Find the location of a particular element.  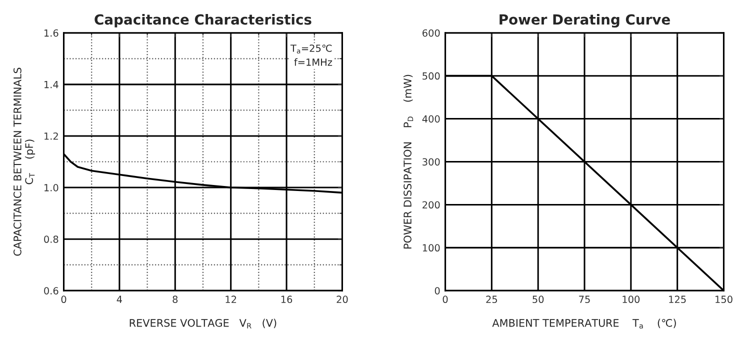

y-tick-label: 300 is located at coordinates (431, 162).